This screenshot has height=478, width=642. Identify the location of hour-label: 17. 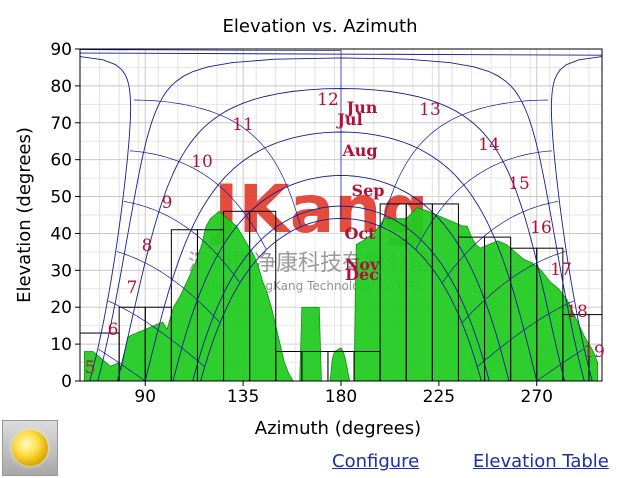
(561, 270).